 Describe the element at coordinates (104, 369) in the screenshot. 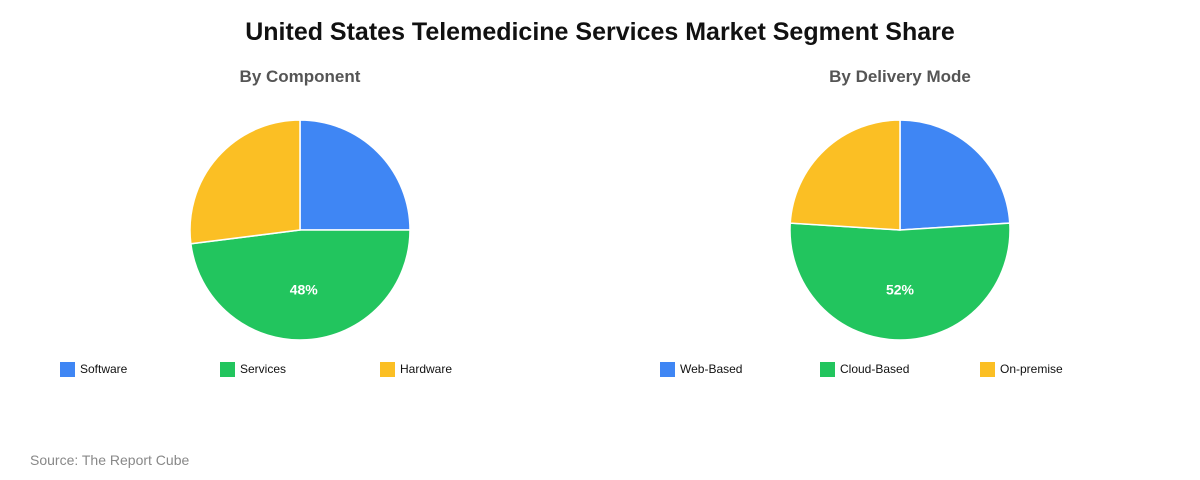

I see `legend-label-software: Software` at that location.